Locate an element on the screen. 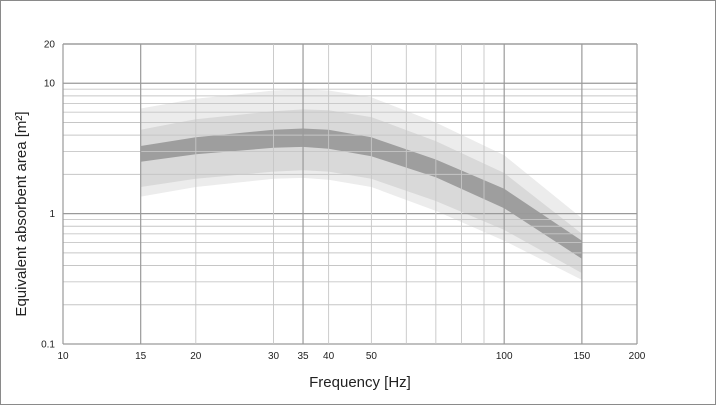  y-axis-title: Equivalent absorbent area [m²] is located at coordinates (21, 213).